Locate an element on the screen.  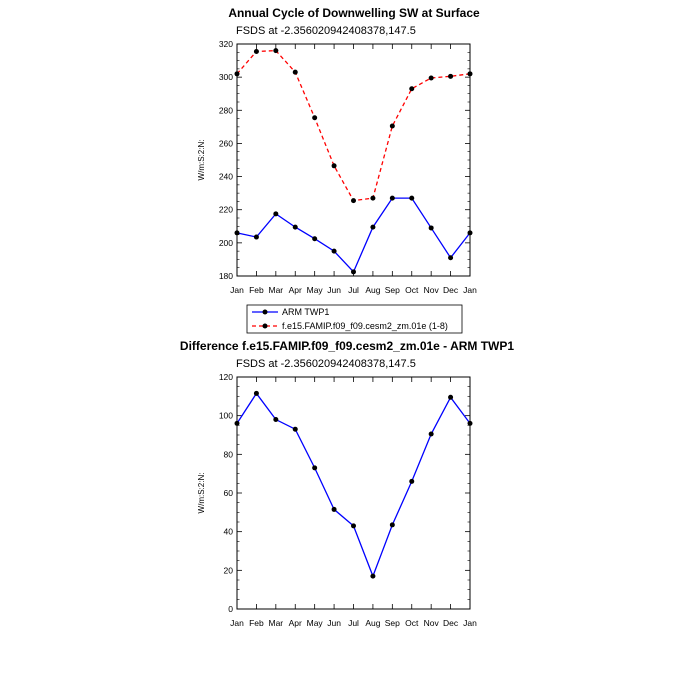
chart2-series-group is located at coordinates (353, 484).